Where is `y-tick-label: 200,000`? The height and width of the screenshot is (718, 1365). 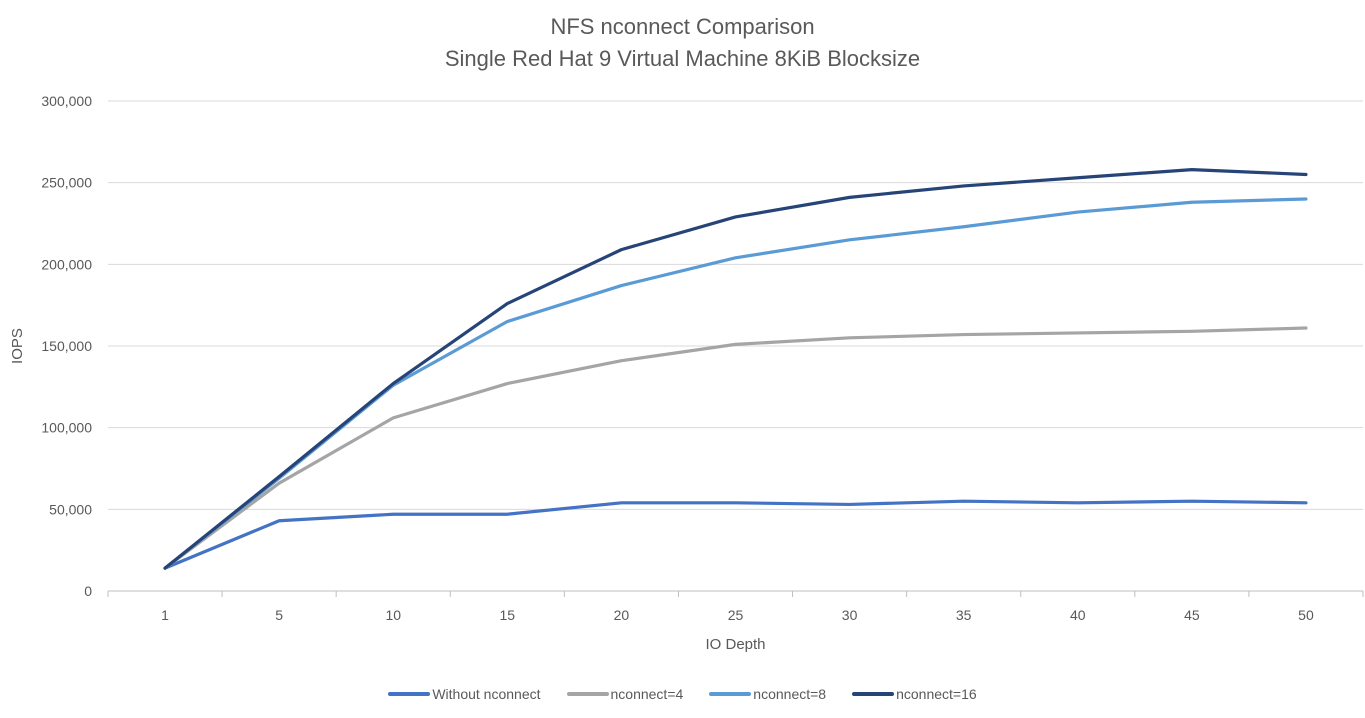 y-tick-label: 200,000 is located at coordinates (66, 264).